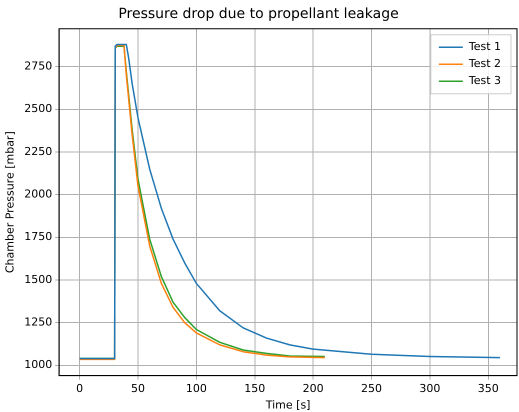  What do you see at coordinates (38, 194) in the screenshot?
I see `y-tick-label: 2000` at bounding box center [38, 194].